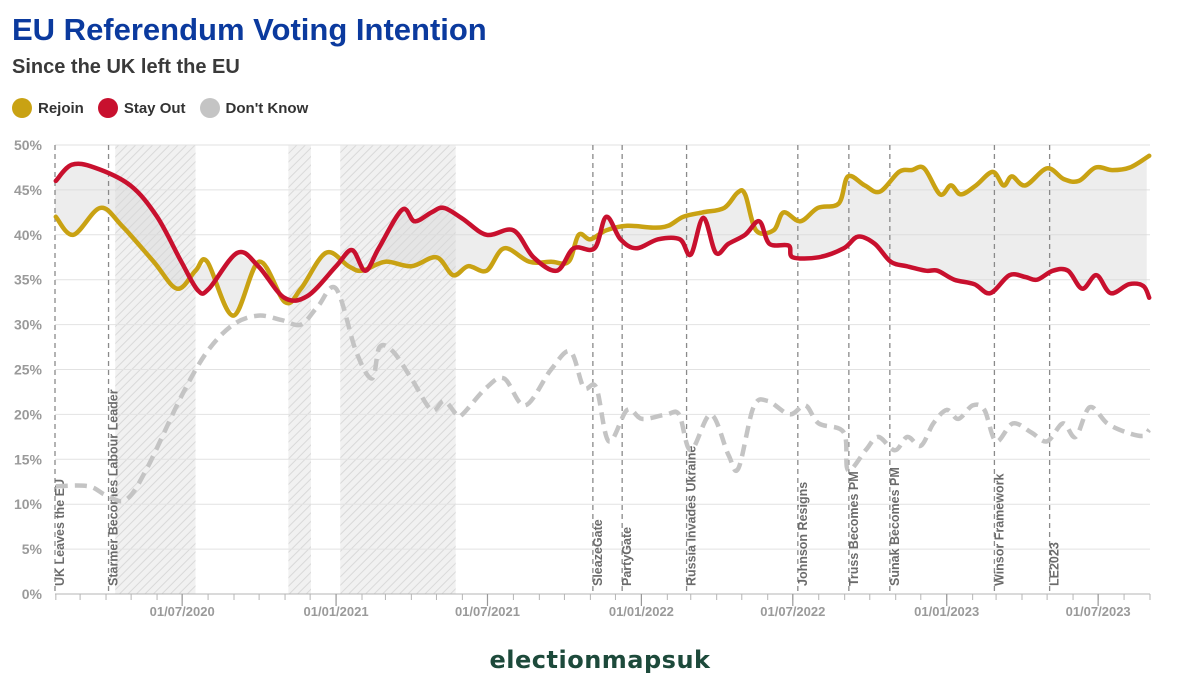  Describe the element at coordinates (28, 504) in the screenshot. I see `y-tick-label: 10%` at that location.